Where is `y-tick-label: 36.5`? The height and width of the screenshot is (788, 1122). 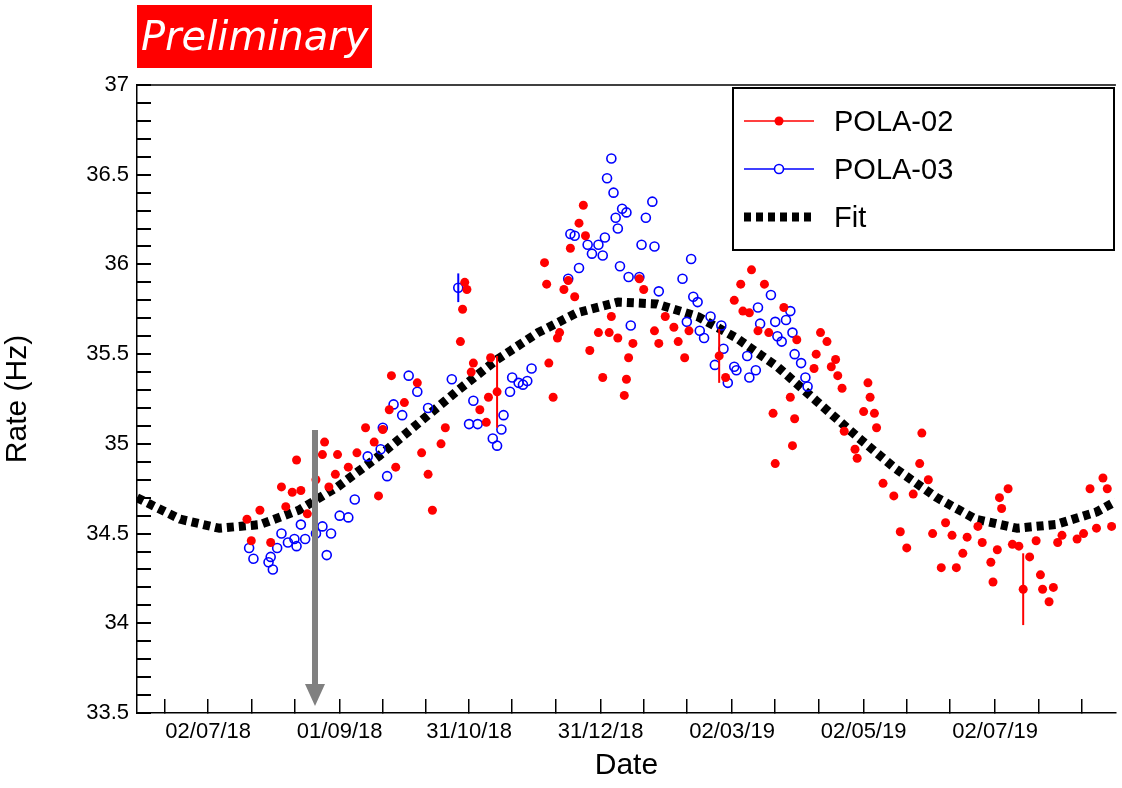 y-tick-label: 36.5 is located at coordinates (107, 173).